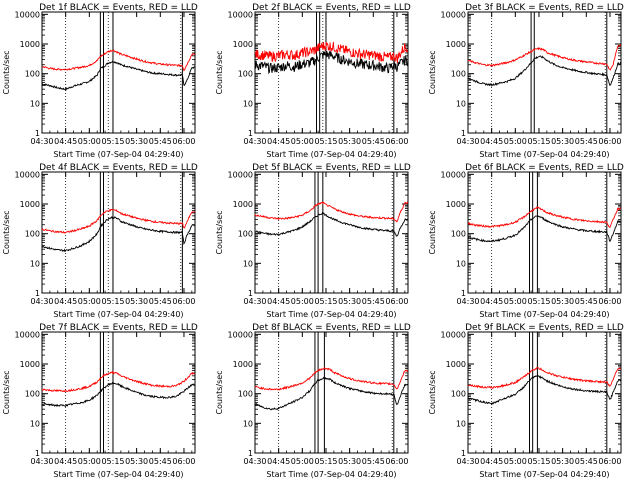  I want to click on x-tick-label: 05:00, so click(515, 141).